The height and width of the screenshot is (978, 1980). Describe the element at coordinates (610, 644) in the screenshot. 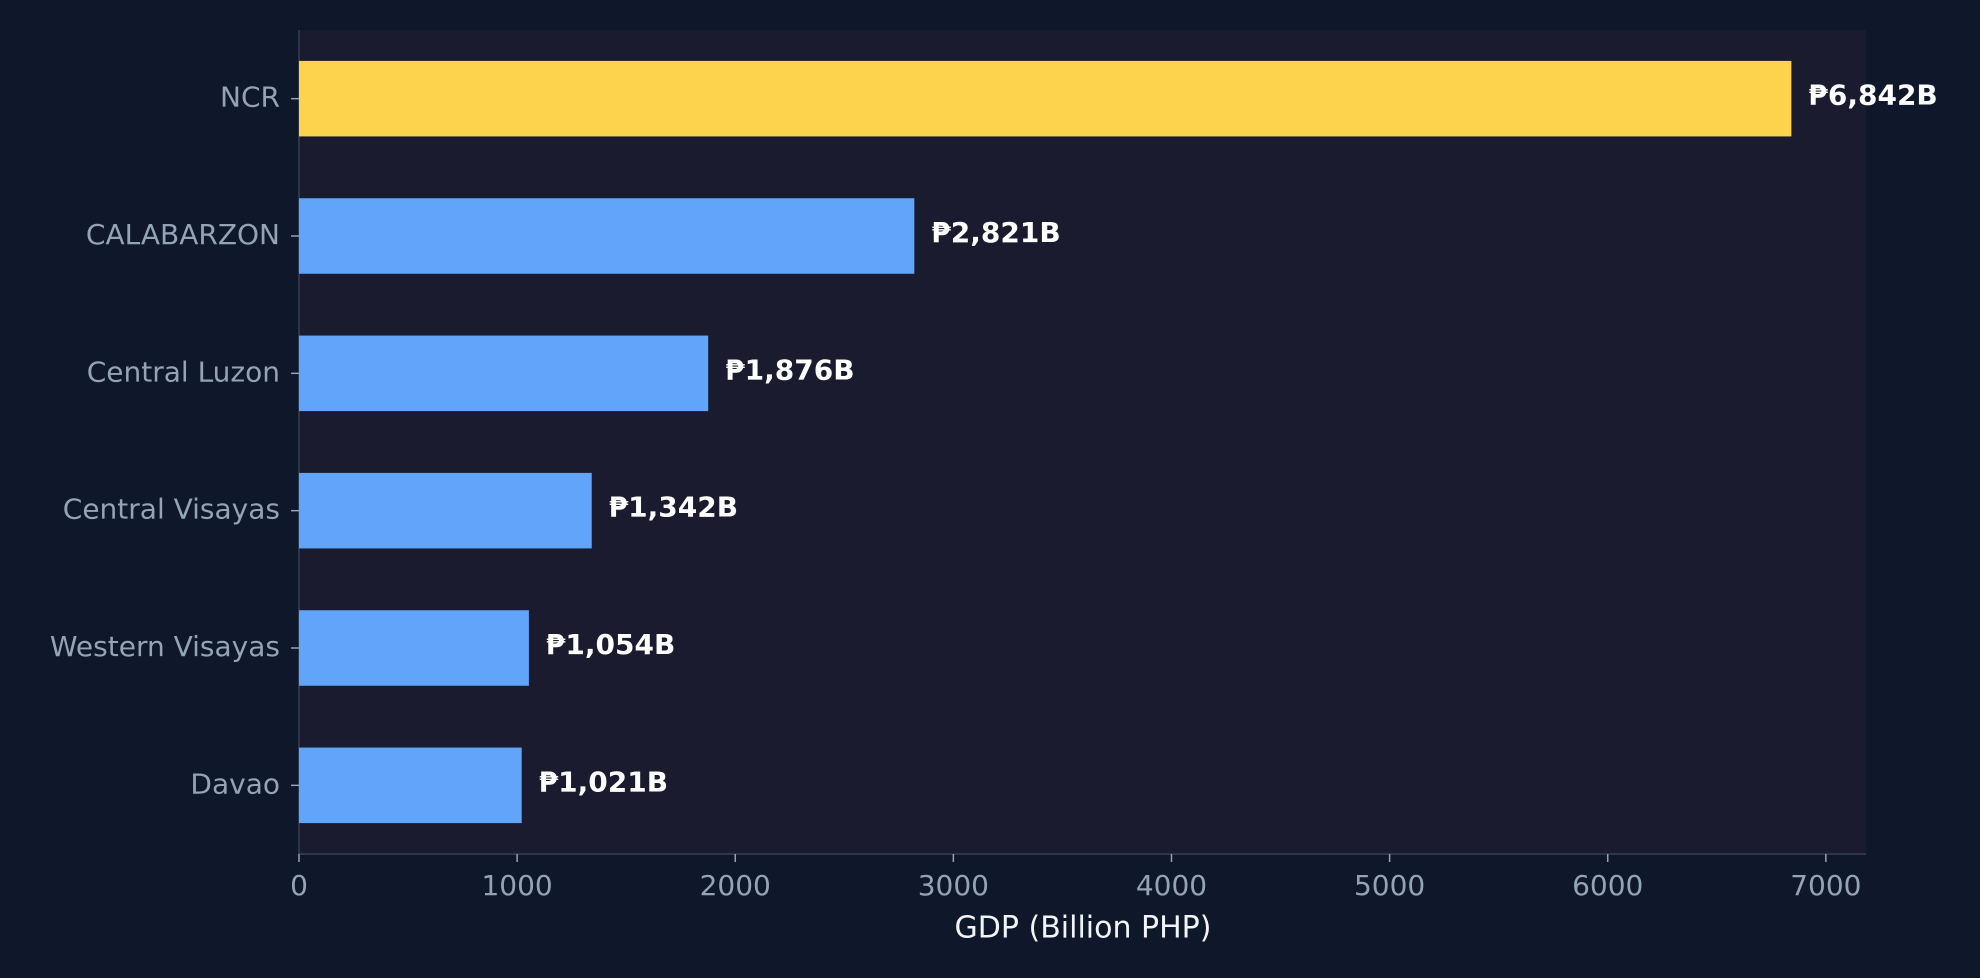

I see `value-label: ₱1,054B` at that location.